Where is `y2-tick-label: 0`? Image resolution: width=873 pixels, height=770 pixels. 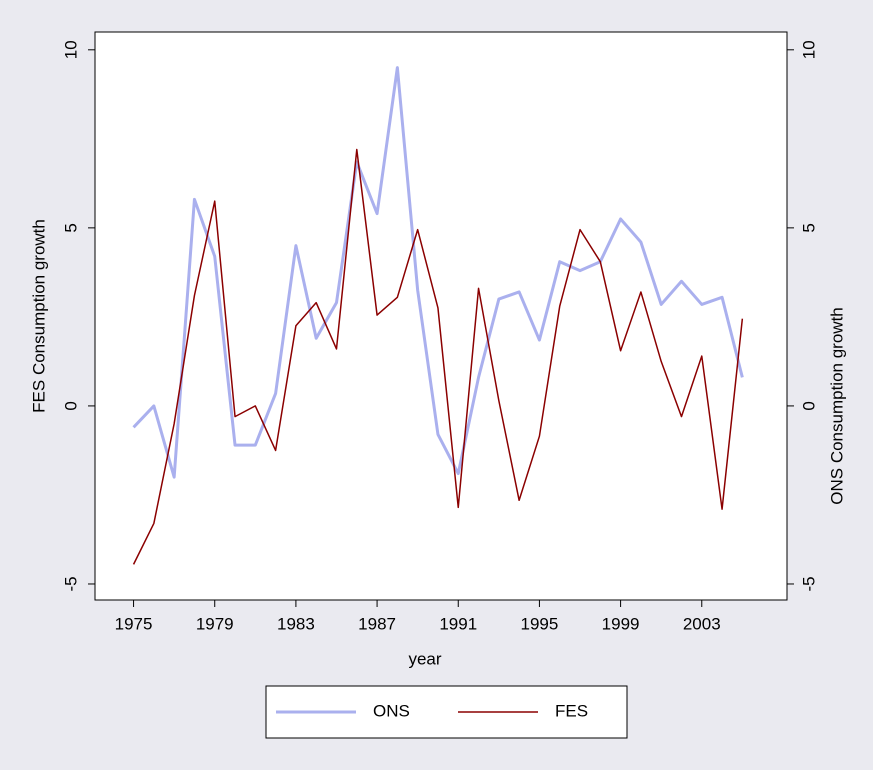
y2-tick-label: 0 is located at coordinates (808, 405).